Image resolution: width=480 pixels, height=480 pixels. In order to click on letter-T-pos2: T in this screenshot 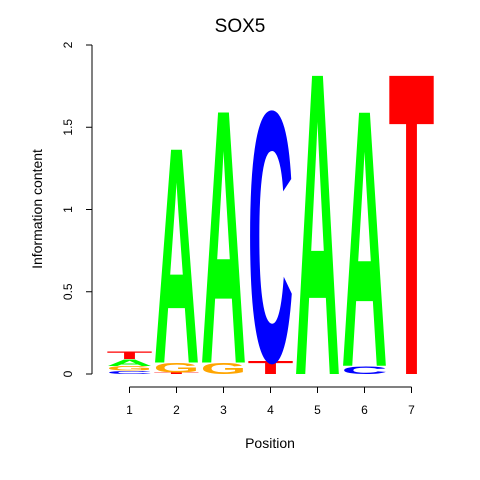, I will do `click(176, 373)`.